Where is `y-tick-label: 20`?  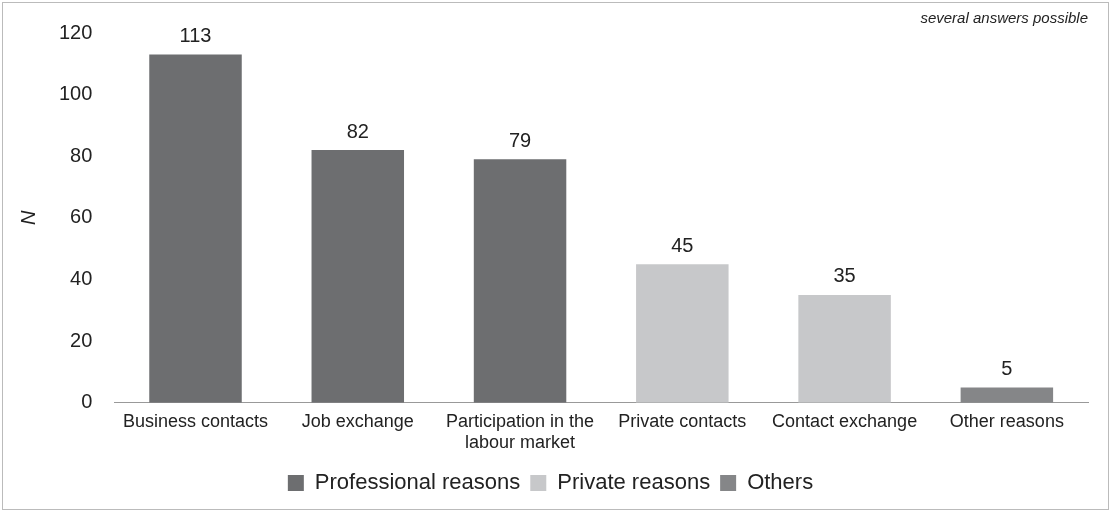
y-tick-label: 20 is located at coordinates (81, 339).